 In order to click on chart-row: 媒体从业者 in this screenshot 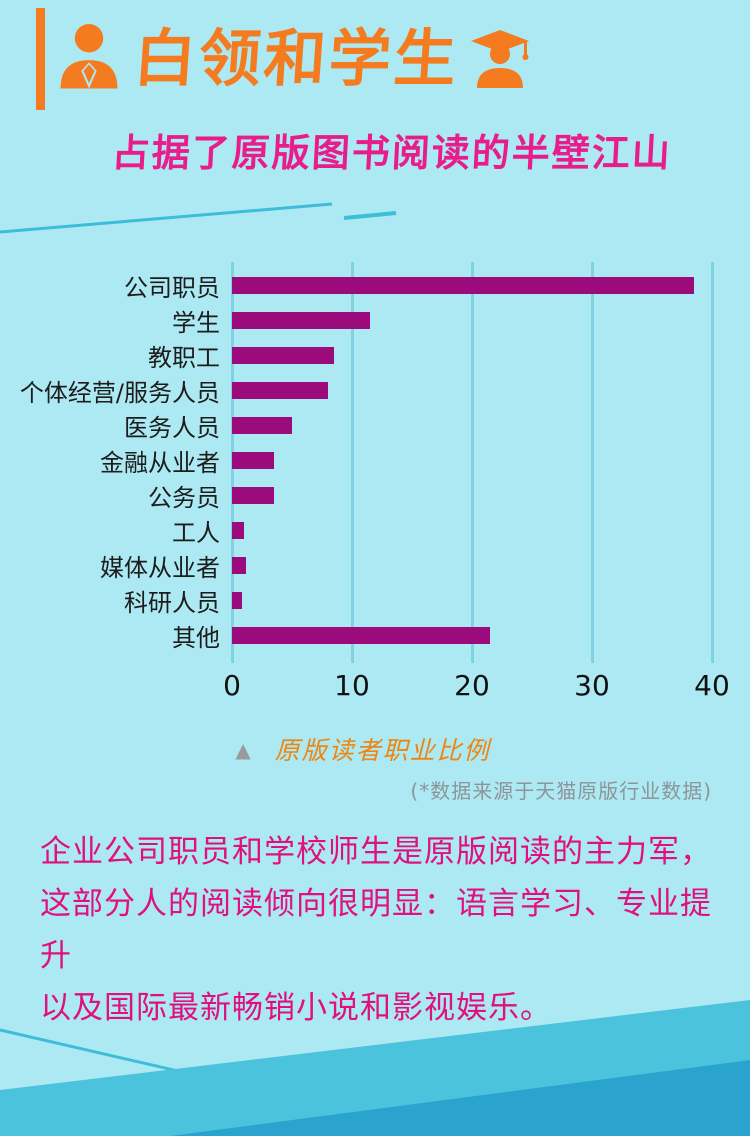, I will do `click(375, 565)`.